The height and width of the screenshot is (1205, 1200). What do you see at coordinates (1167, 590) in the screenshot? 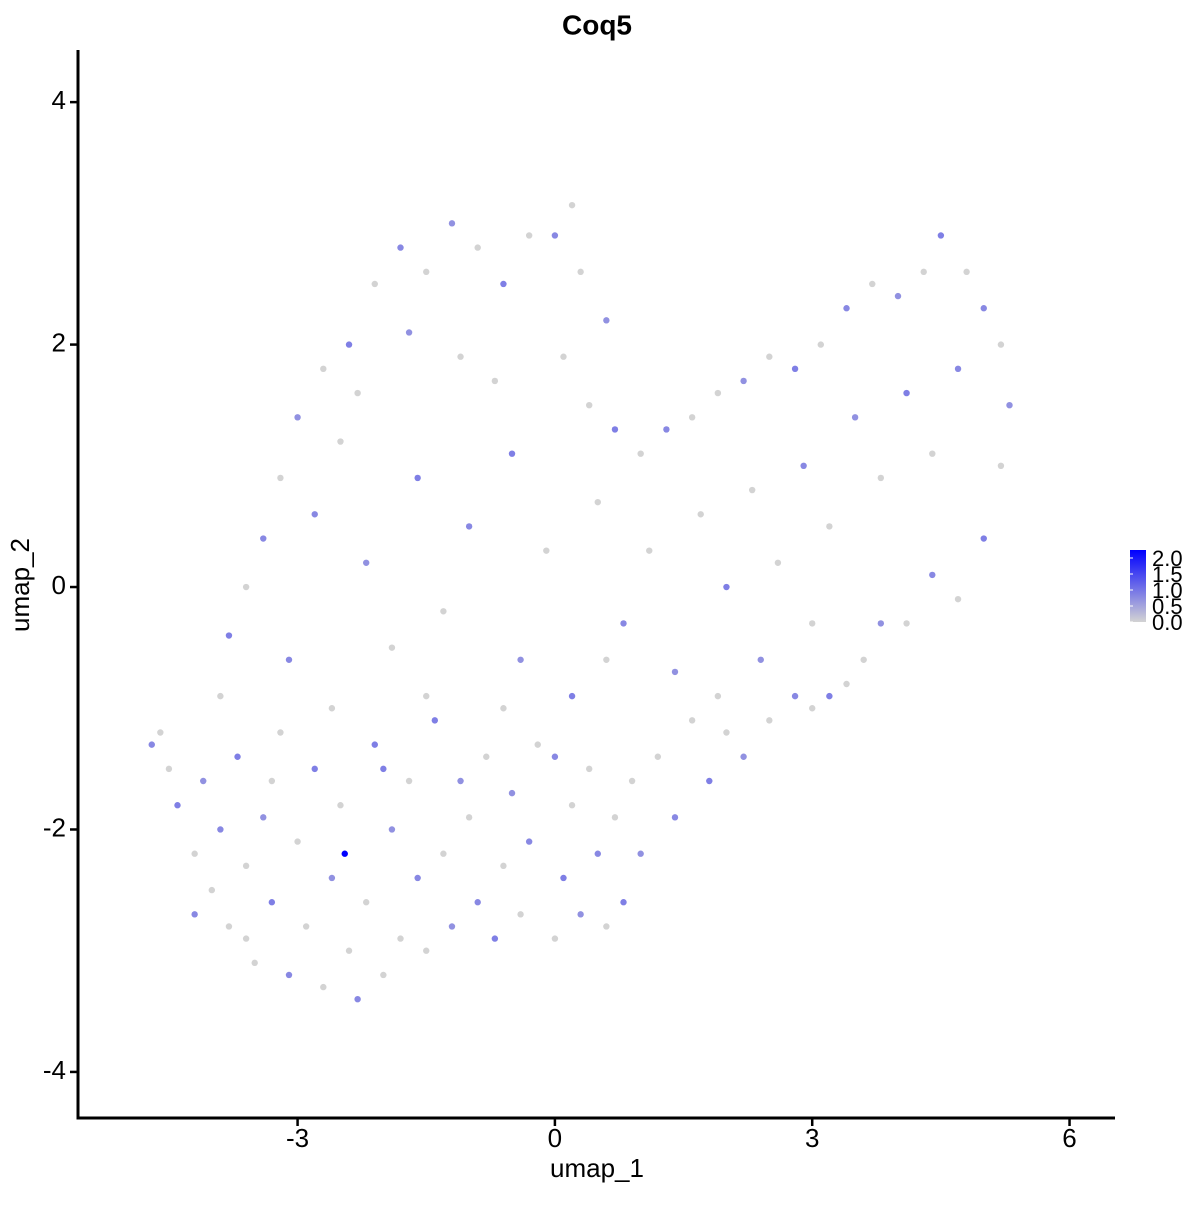
I see `colorbar-tick-label: 1.0` at bounding box center [1167, 590].